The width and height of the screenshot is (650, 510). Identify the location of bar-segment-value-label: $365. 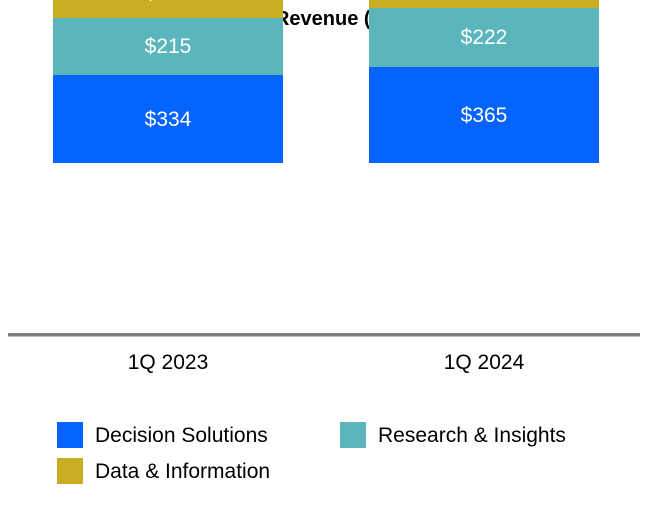
(484, 115).